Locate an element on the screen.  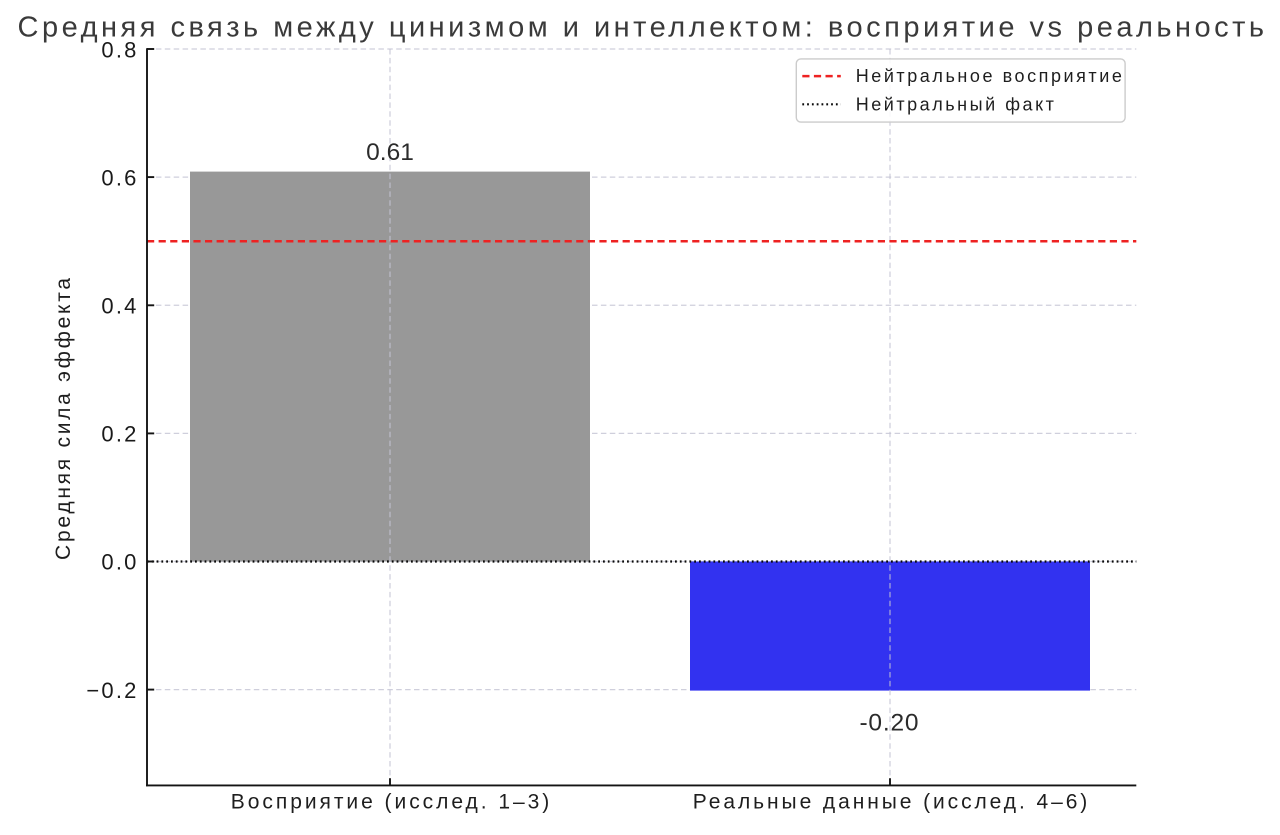
svg-text: 0.4 is located at coordinates (119, 306).